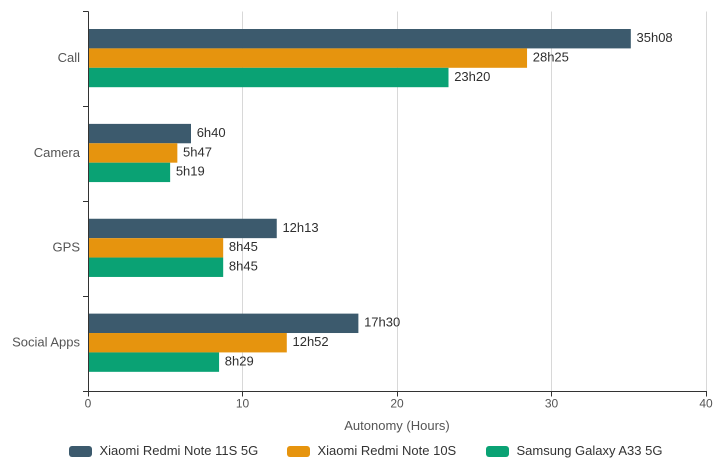 The width and height of the screenshot is (724, 471). Describe the element at coordinates (197, 151) in the screenshot. I see `svg-text: 5h47` at that location.